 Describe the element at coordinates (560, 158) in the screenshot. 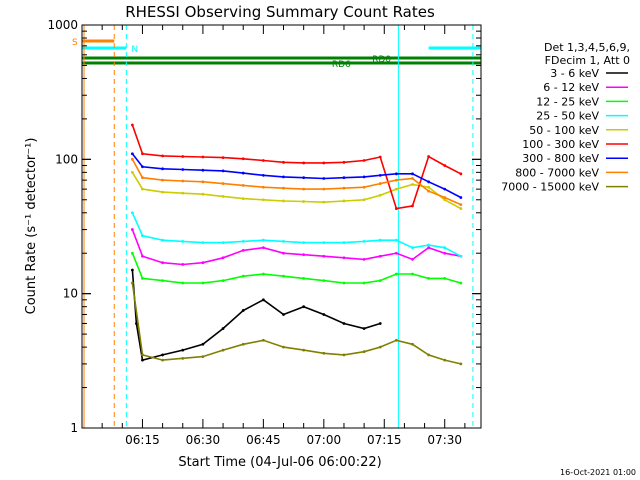

I see `legend-entry-label: 300 - 800 keV` at that location.